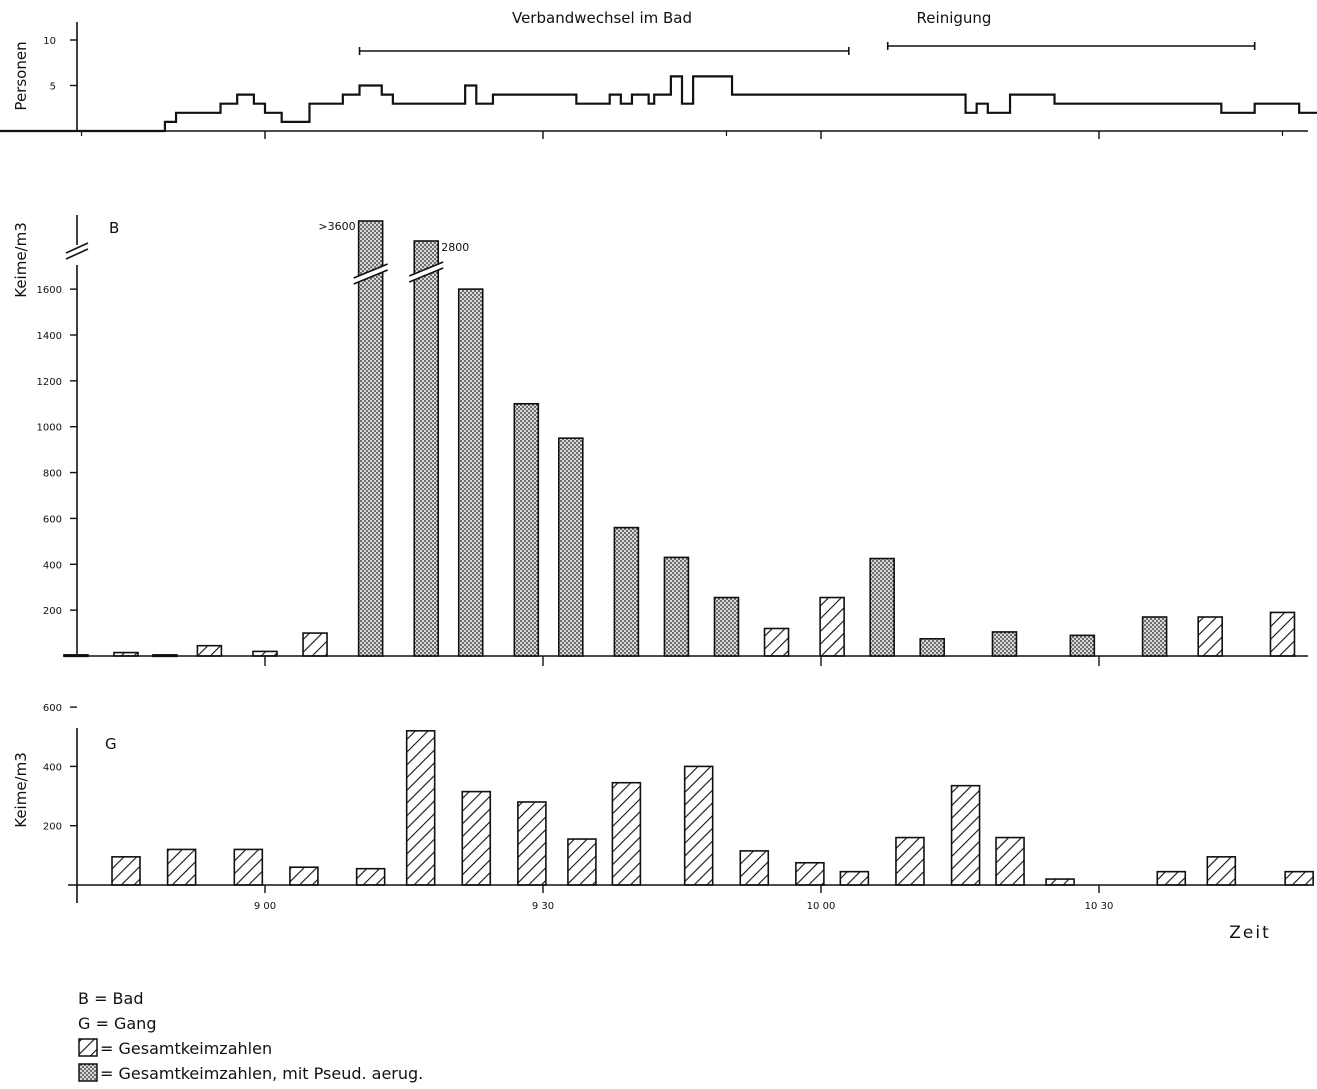  What do you see at coordinates (49, 290) in the screenshot?
I see `b-y-tick-label: 1600` at bounding box center [49, 290].